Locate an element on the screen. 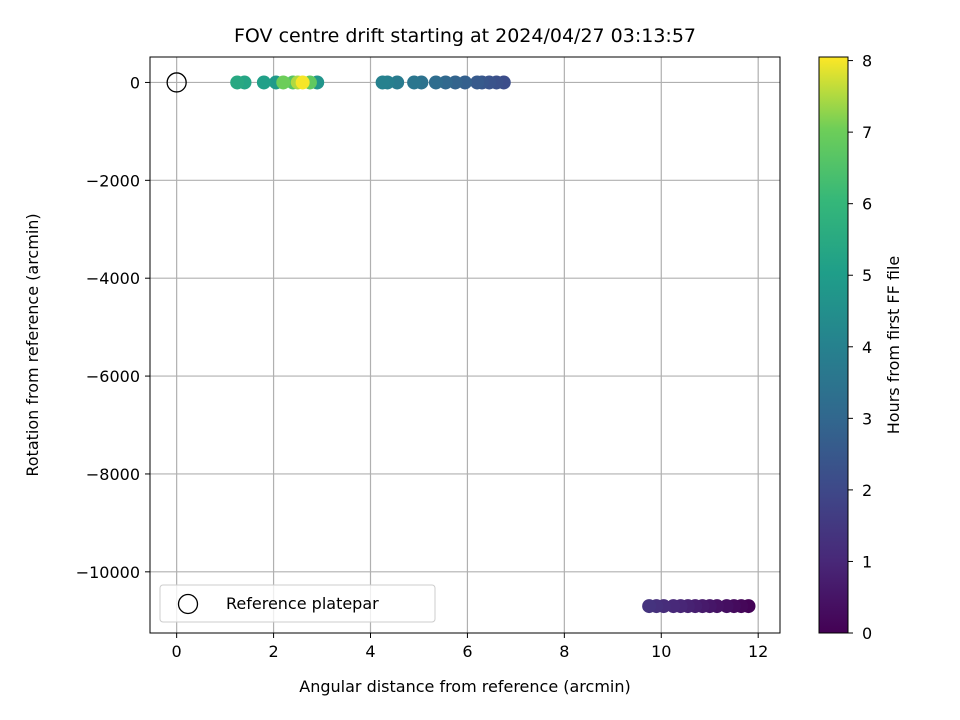  reference-marker is located at coordinates (176, 82).